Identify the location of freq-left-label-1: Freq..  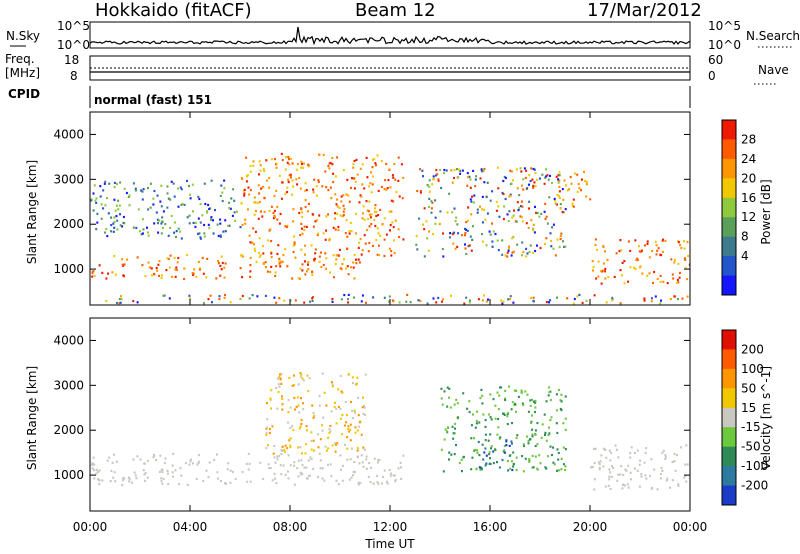
(20, 59).